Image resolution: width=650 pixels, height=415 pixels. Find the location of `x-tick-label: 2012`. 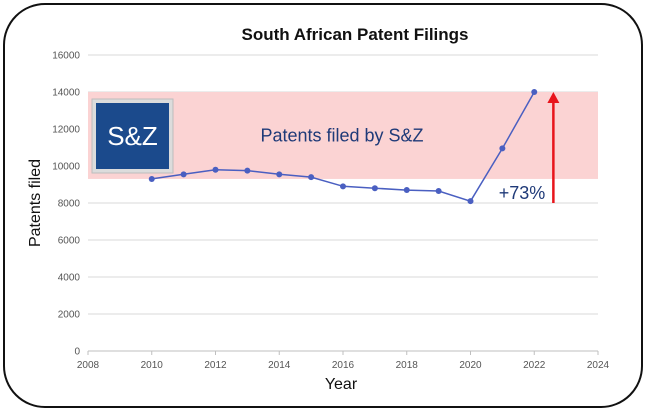

x-tick-label: 2012 is located at coordinates (215, 365).